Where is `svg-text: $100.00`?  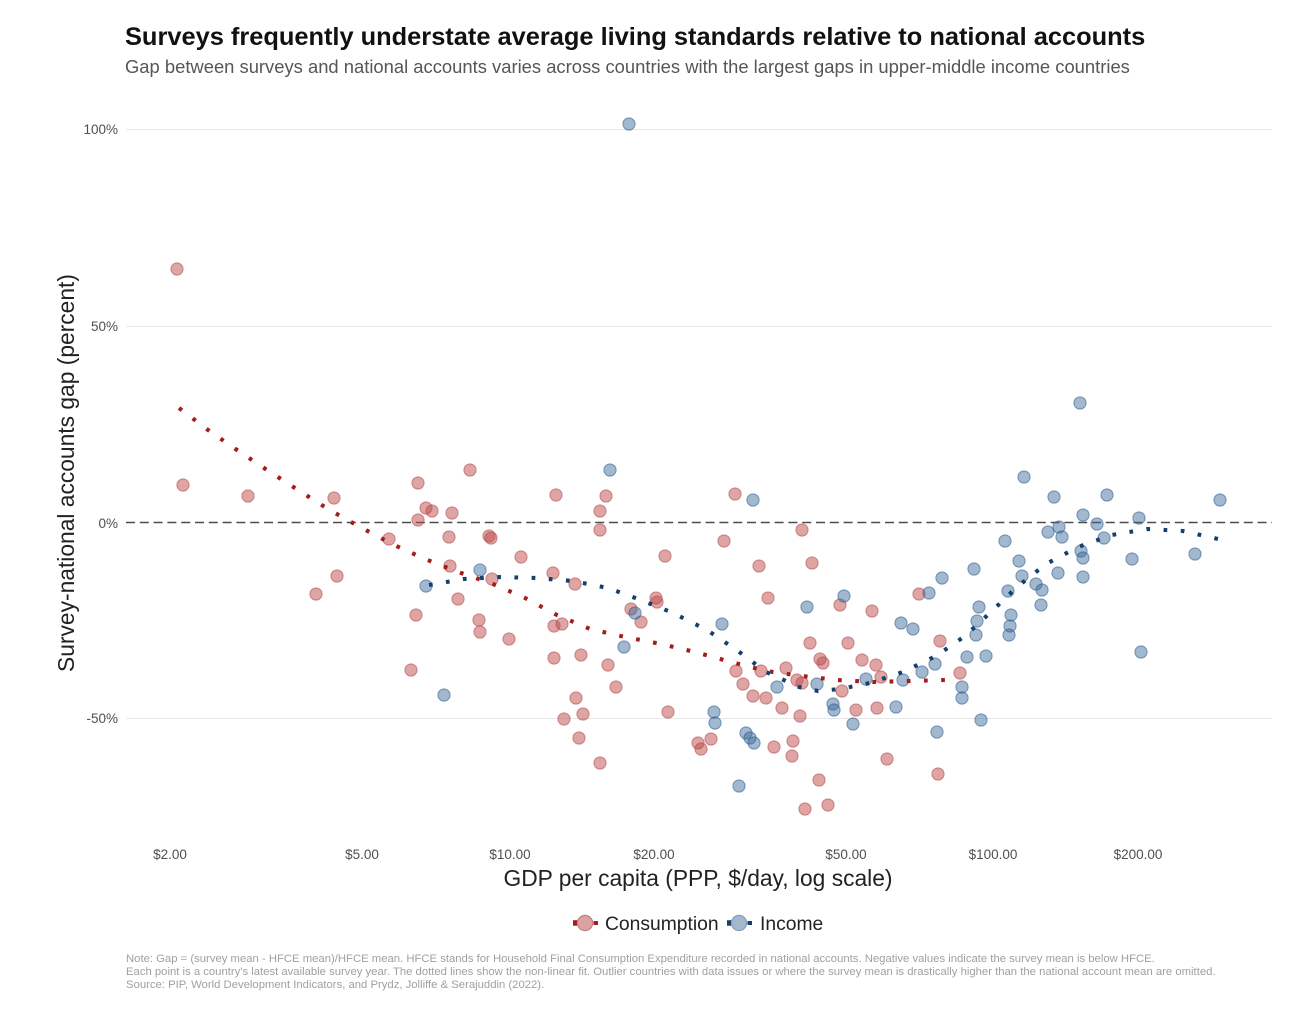 svg-text: $100.00 is located at coordinates (993, 854).